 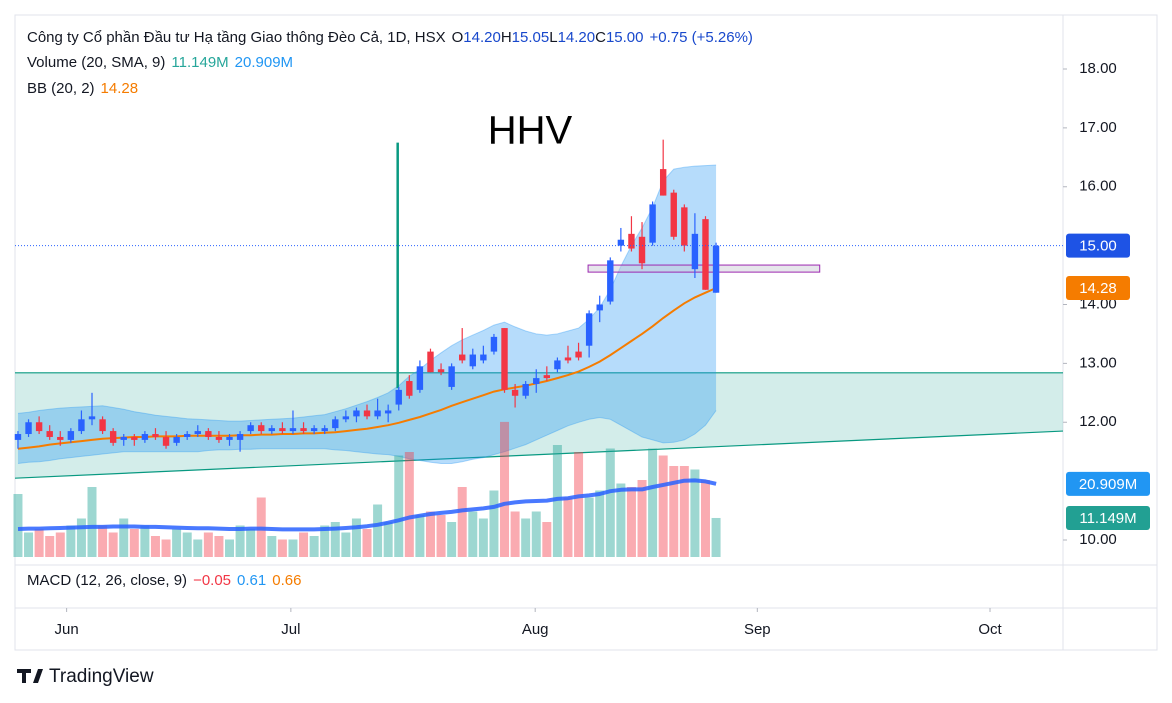 What do you see at coordinates (264, 62) in the screenshot?
I see `volume-sma-value: 20.909M` at bounding box center [264, 62].